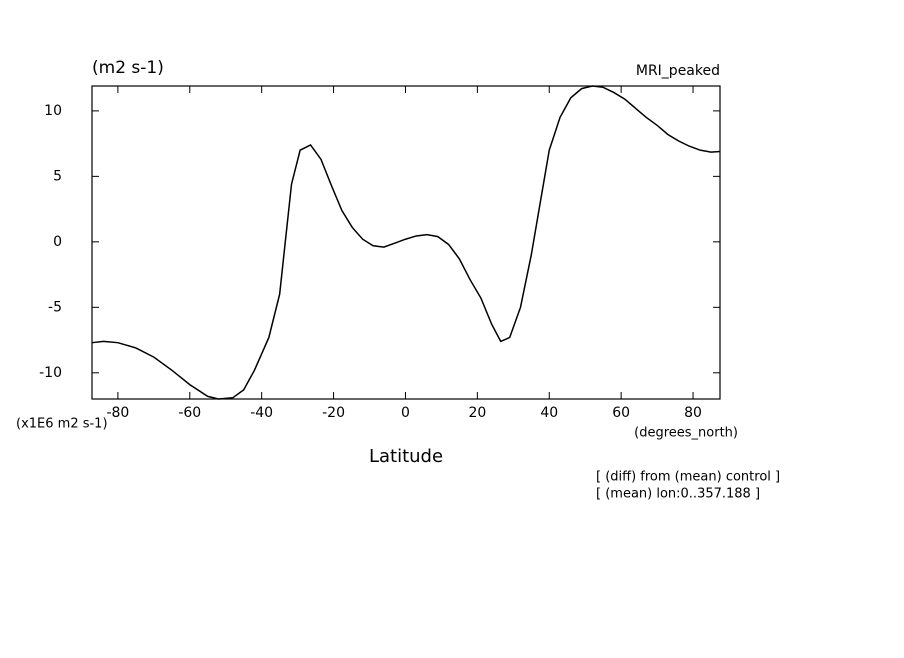 Image resolution: width=904 pixels, height=658 pixels. What do you see at coordinates (333, 413) in the screenshot?
I see `x-tick-label: -20` at bounding box center [333, 413].